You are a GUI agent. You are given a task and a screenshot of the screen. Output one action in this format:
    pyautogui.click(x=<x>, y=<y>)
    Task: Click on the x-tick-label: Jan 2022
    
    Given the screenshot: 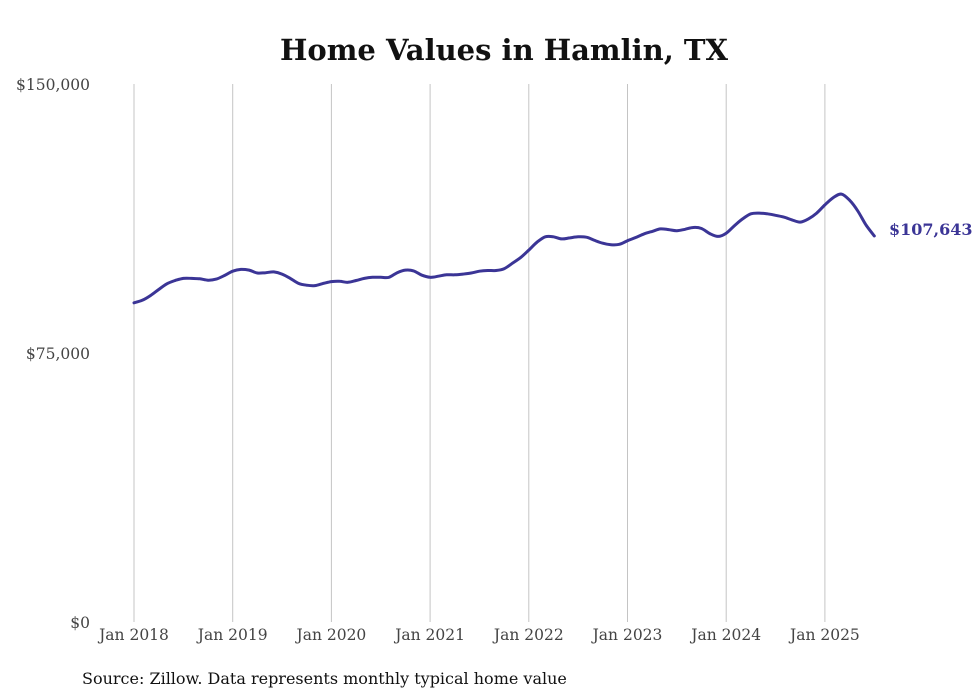 What is the action you would take?
    pyautogui.click(x=528, y=635)
    